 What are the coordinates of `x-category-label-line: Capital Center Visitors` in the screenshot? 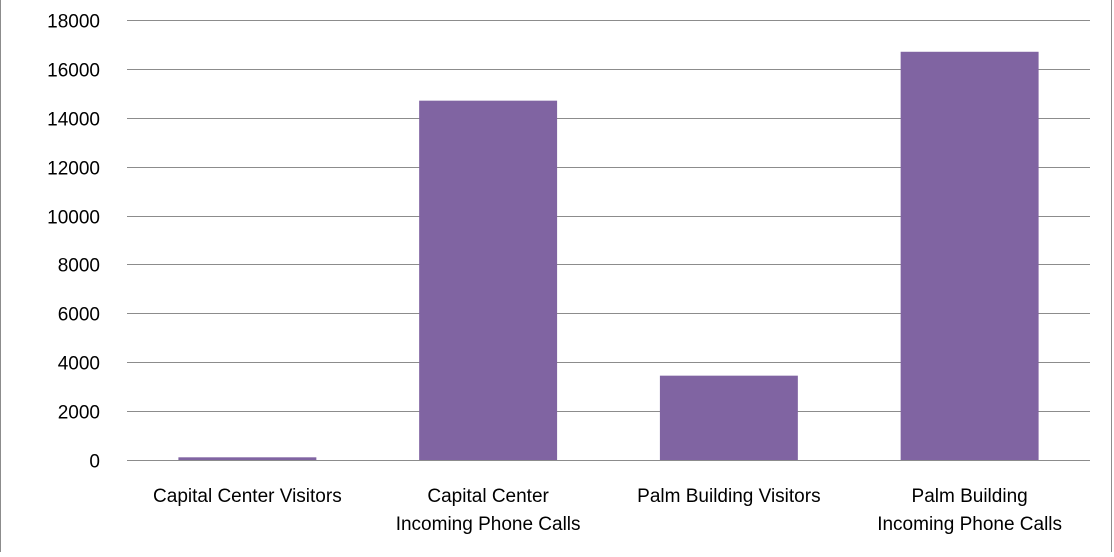 It's located at (247, 496).